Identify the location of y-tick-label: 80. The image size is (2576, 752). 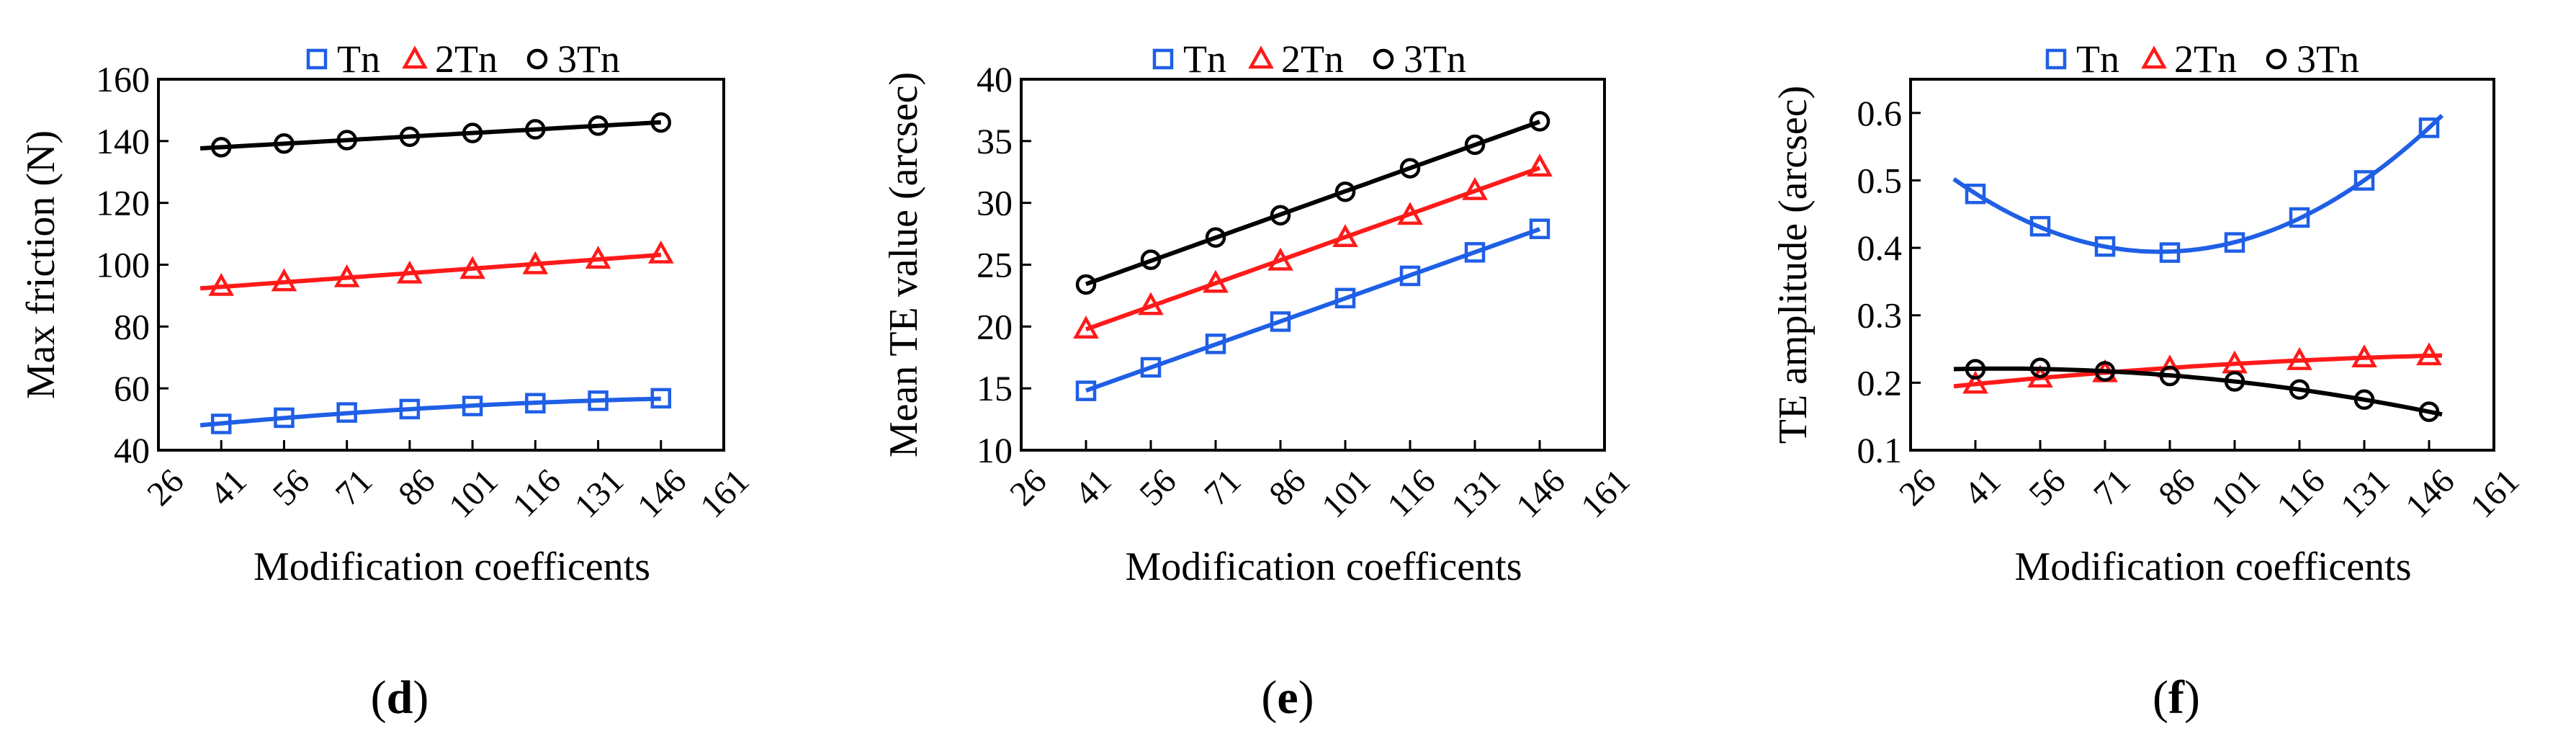
(132, 326).